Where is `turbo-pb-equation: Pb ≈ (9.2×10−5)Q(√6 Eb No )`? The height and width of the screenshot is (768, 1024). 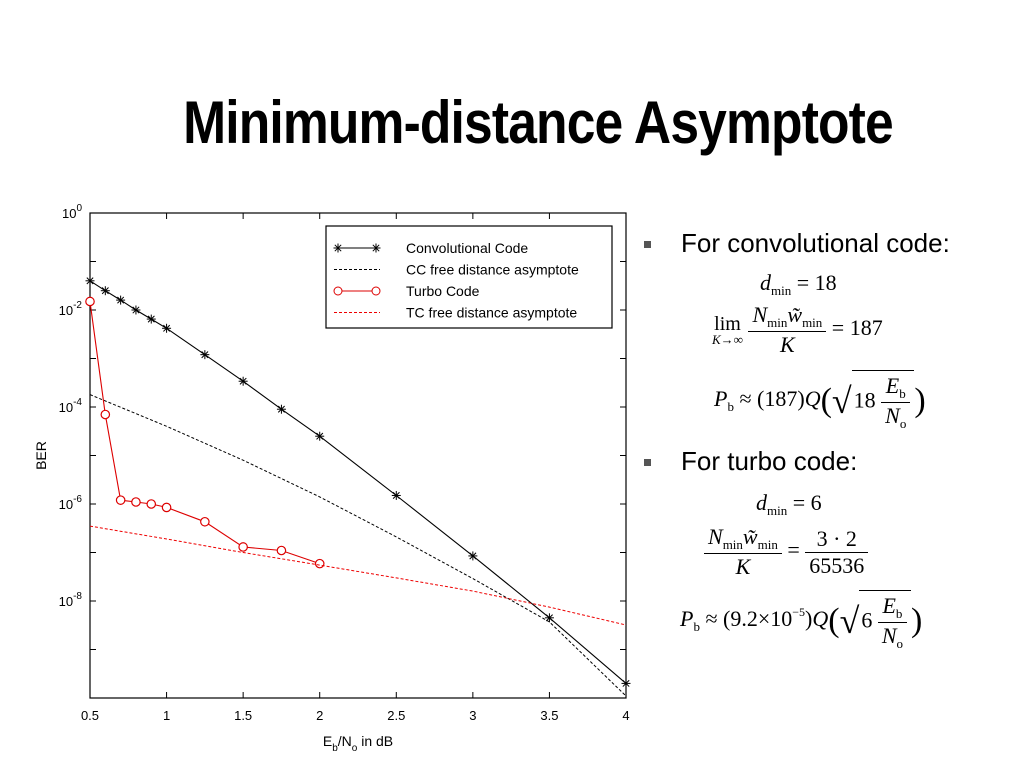
turbo-pb-equation: Pb ≈ (9.2×10−5)Q(√6 Eb No ) is located at coordinates (801, 621).